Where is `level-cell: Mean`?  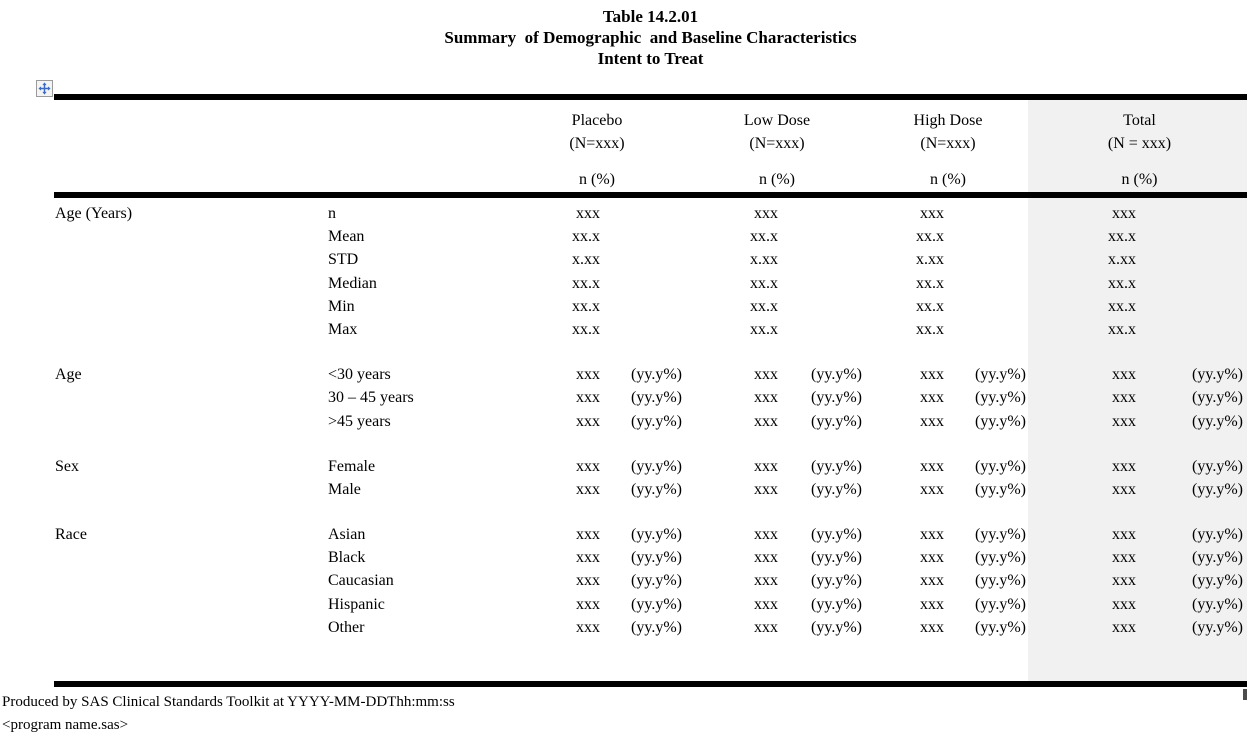 level-cell: Mean is located at coordinates (346, 237).